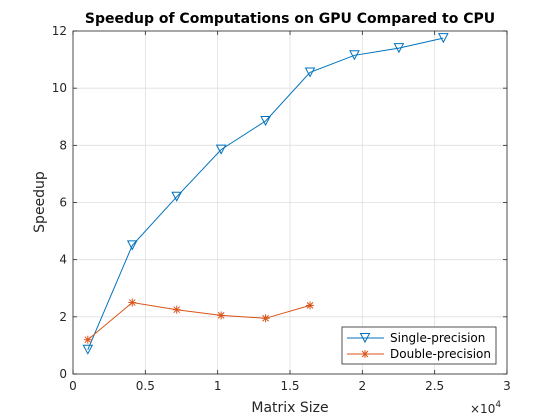  Describe the element at coordinates (63, 145) in the screenshot. I see `y-tick-label: 8` at that location.